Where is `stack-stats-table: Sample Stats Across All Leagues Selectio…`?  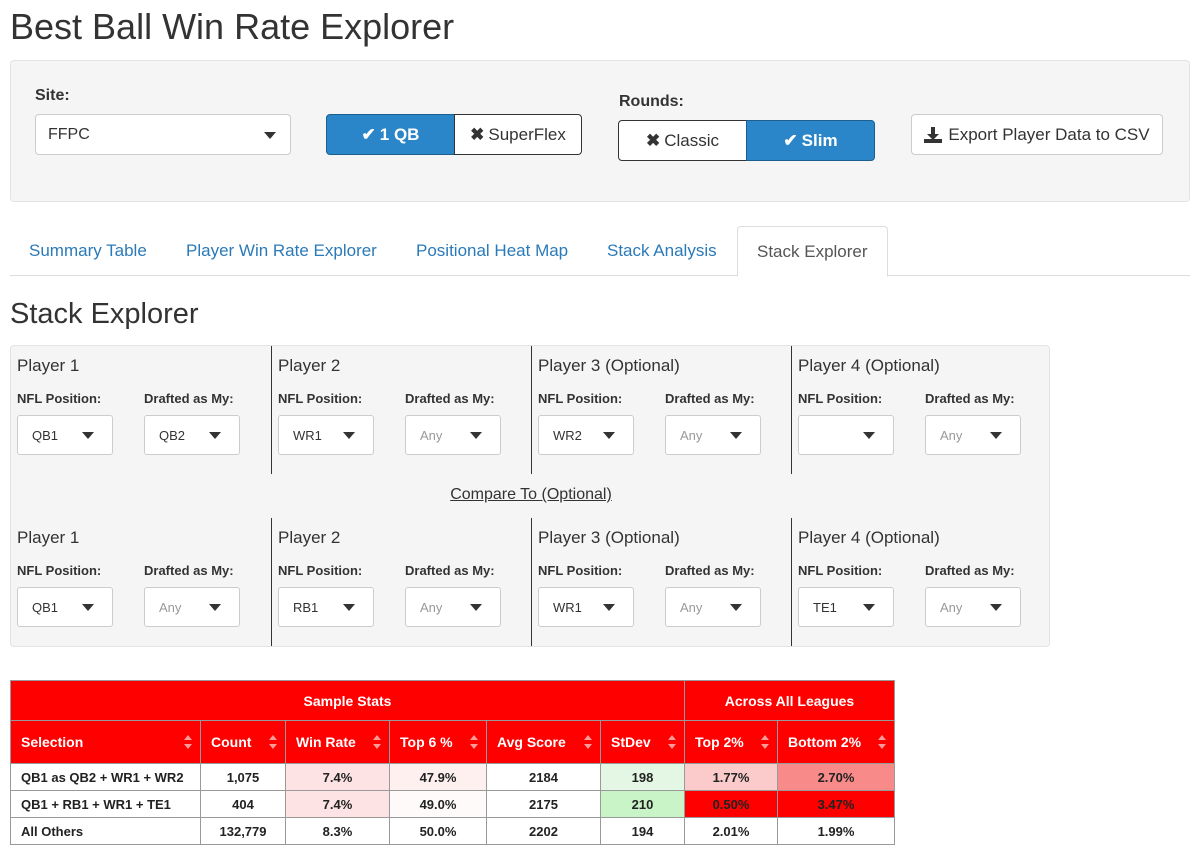 stack-stats-table: Sample Stats Across All Leagues Selectio… is located at coordinates (452, 762).